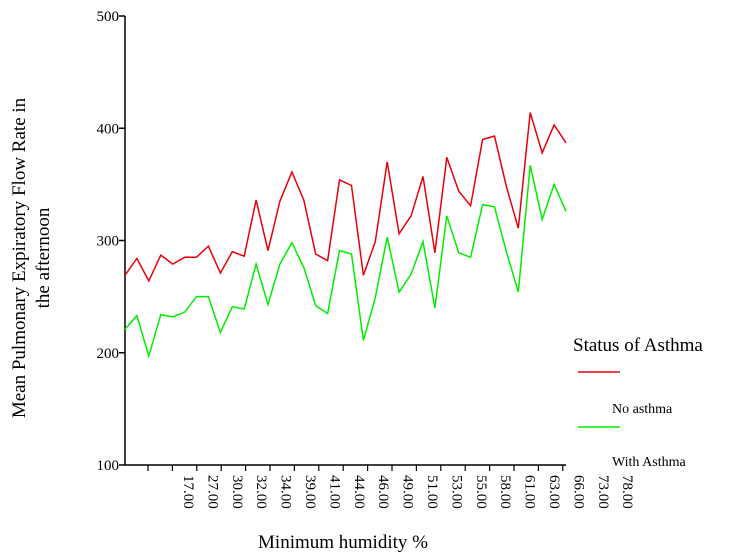  What do you see at coordinates (188, 492) in the screenshot?
I see `x-tick-label: 17.00` at bounding box center [188, 492].